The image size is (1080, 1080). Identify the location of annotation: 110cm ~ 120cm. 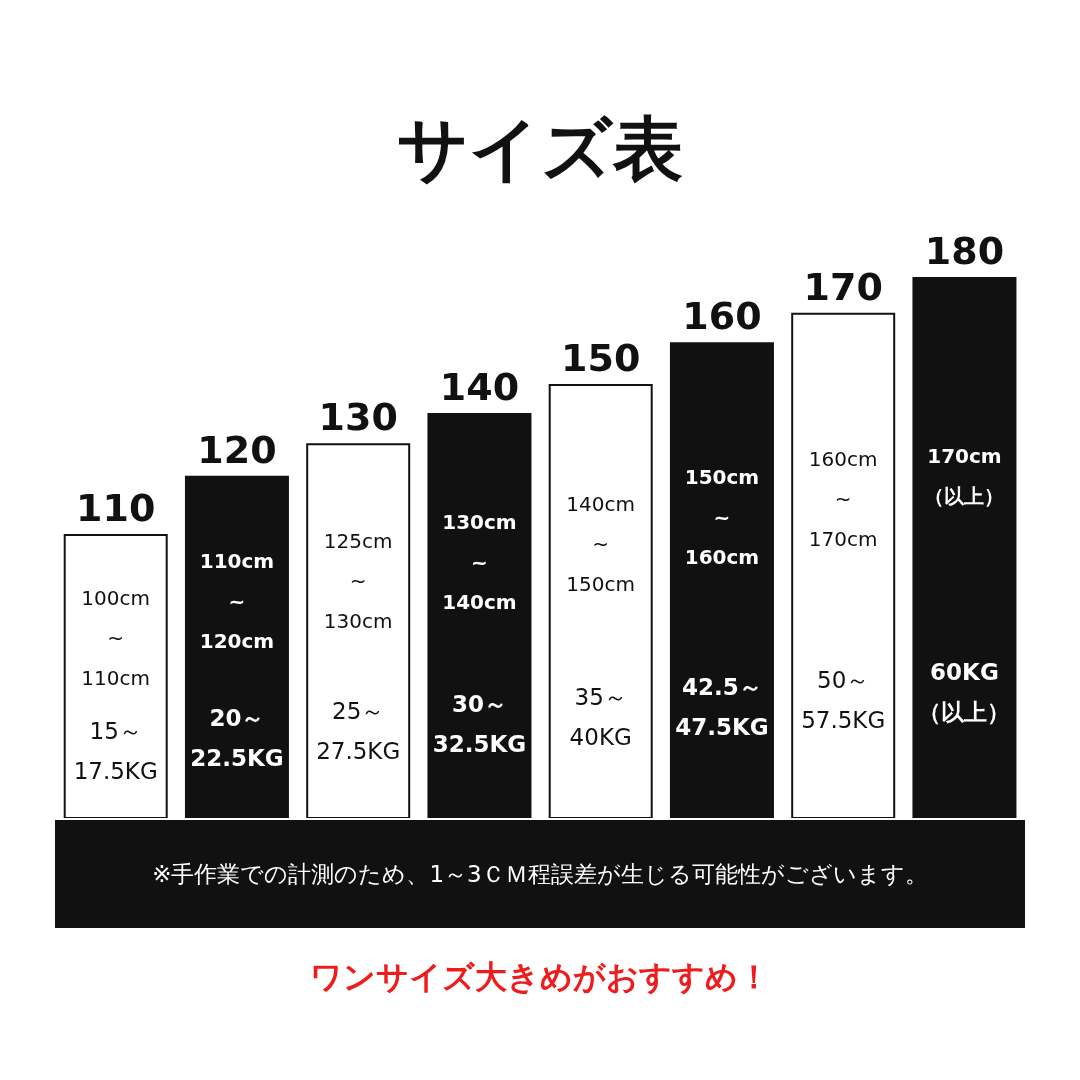
(237, 601).